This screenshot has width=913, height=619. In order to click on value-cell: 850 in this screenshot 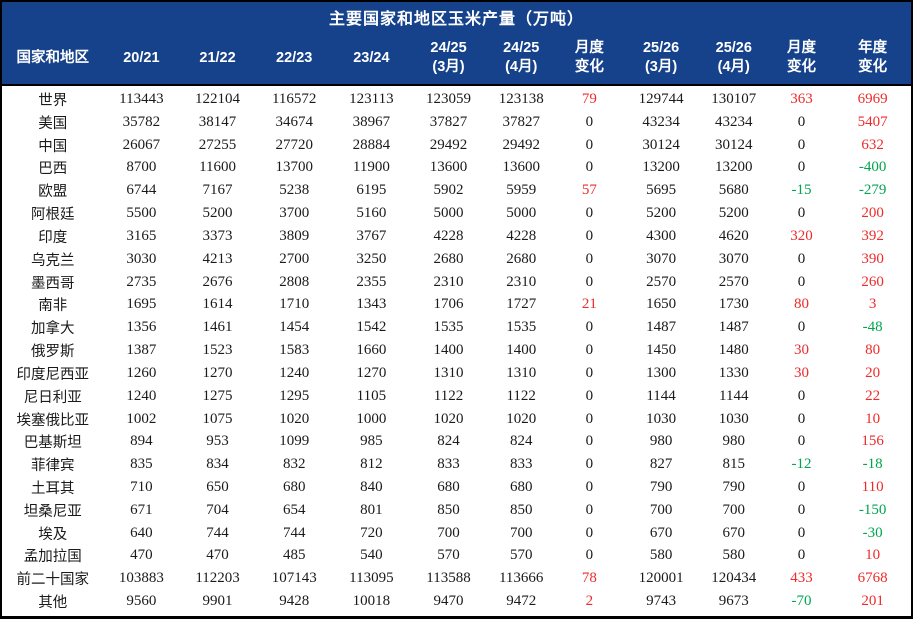, I will do `click(521, 509)`.